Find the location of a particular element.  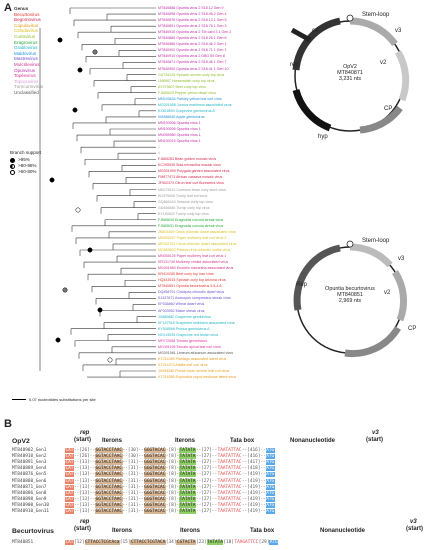

tree-leaf-label: MT840871 Opuntia virus 2 S18.46 1 Gen 7 is located at coordinates (192, 62).